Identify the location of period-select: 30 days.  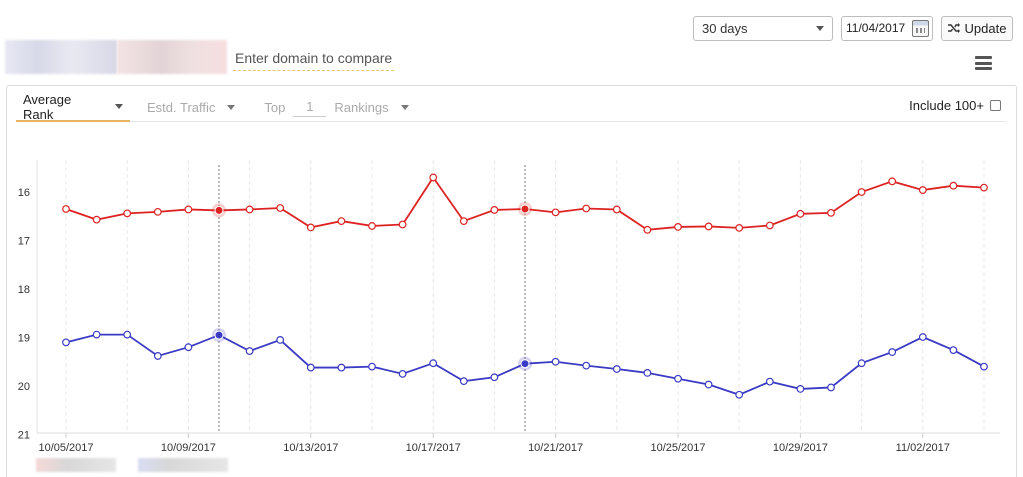
(763, 28).